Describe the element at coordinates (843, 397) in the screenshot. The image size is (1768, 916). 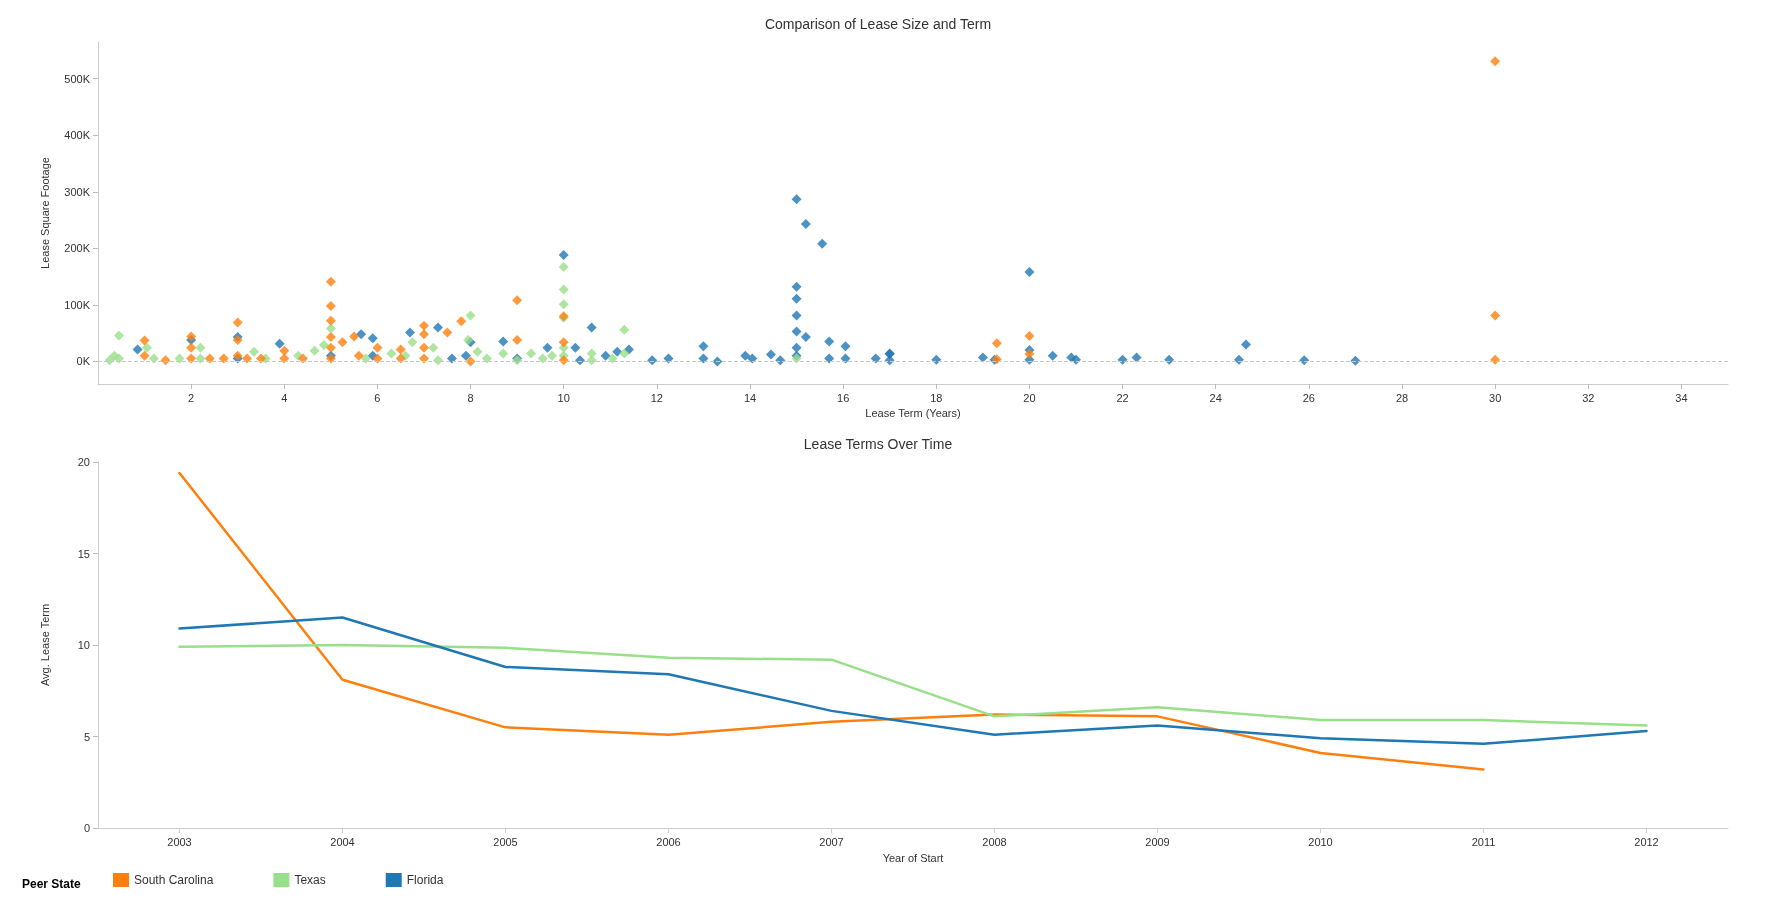
I see `x-tick-label: 16` at that location.